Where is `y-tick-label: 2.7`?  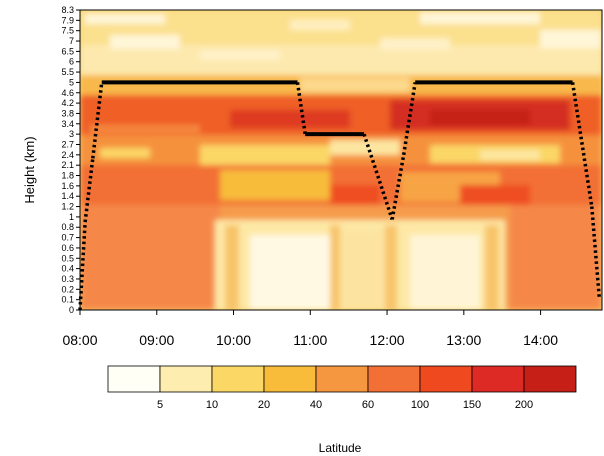 y-tick-label: 2.7 is located at coordinates (67, 144).